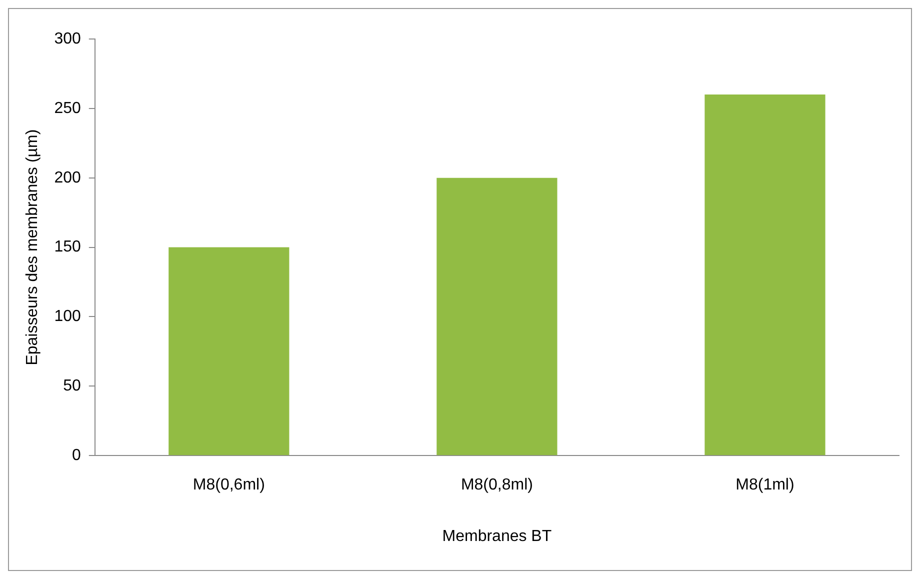 Image resolution: width=920 pixels, height=579 pixels. Describe the element at coordinates (67, 108) in the screenshot. I see `y-tick-label: 250` at that location.